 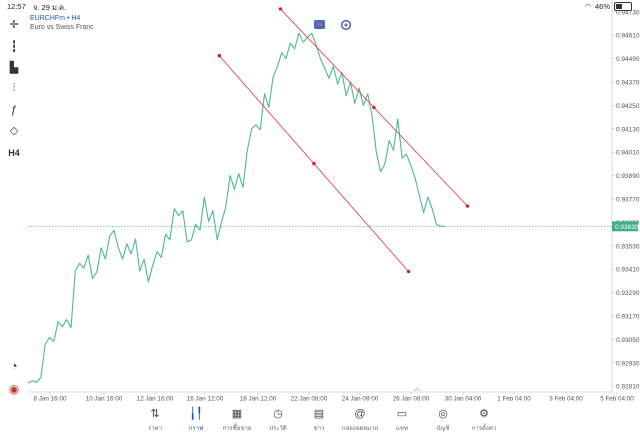 I want to click on tab-label: ข่าว, so click(x=319, y=429).